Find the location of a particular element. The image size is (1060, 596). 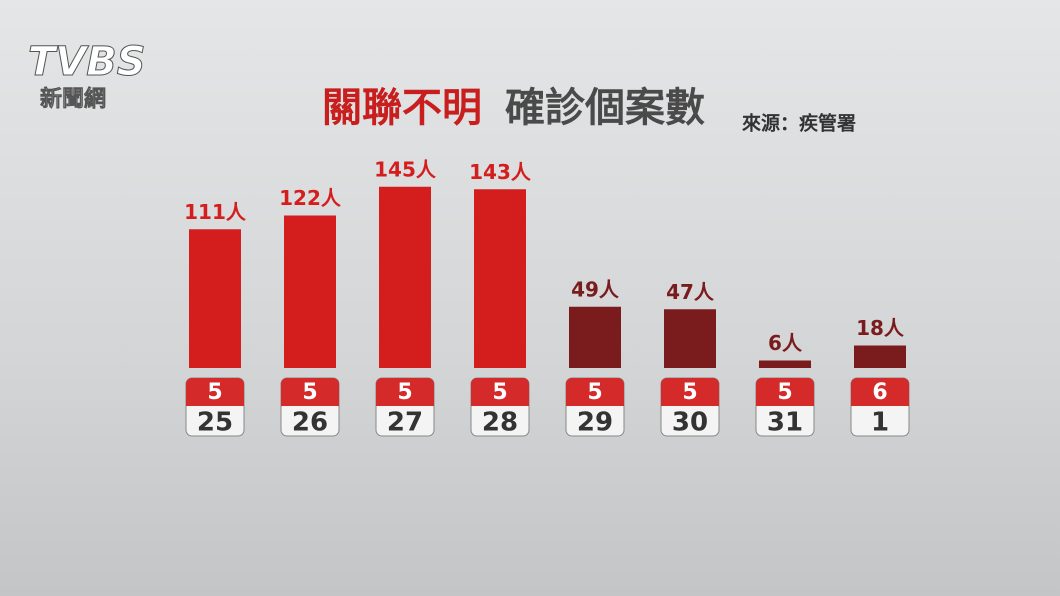

x-tick-month: 6 is located at coordinates (879, 392).